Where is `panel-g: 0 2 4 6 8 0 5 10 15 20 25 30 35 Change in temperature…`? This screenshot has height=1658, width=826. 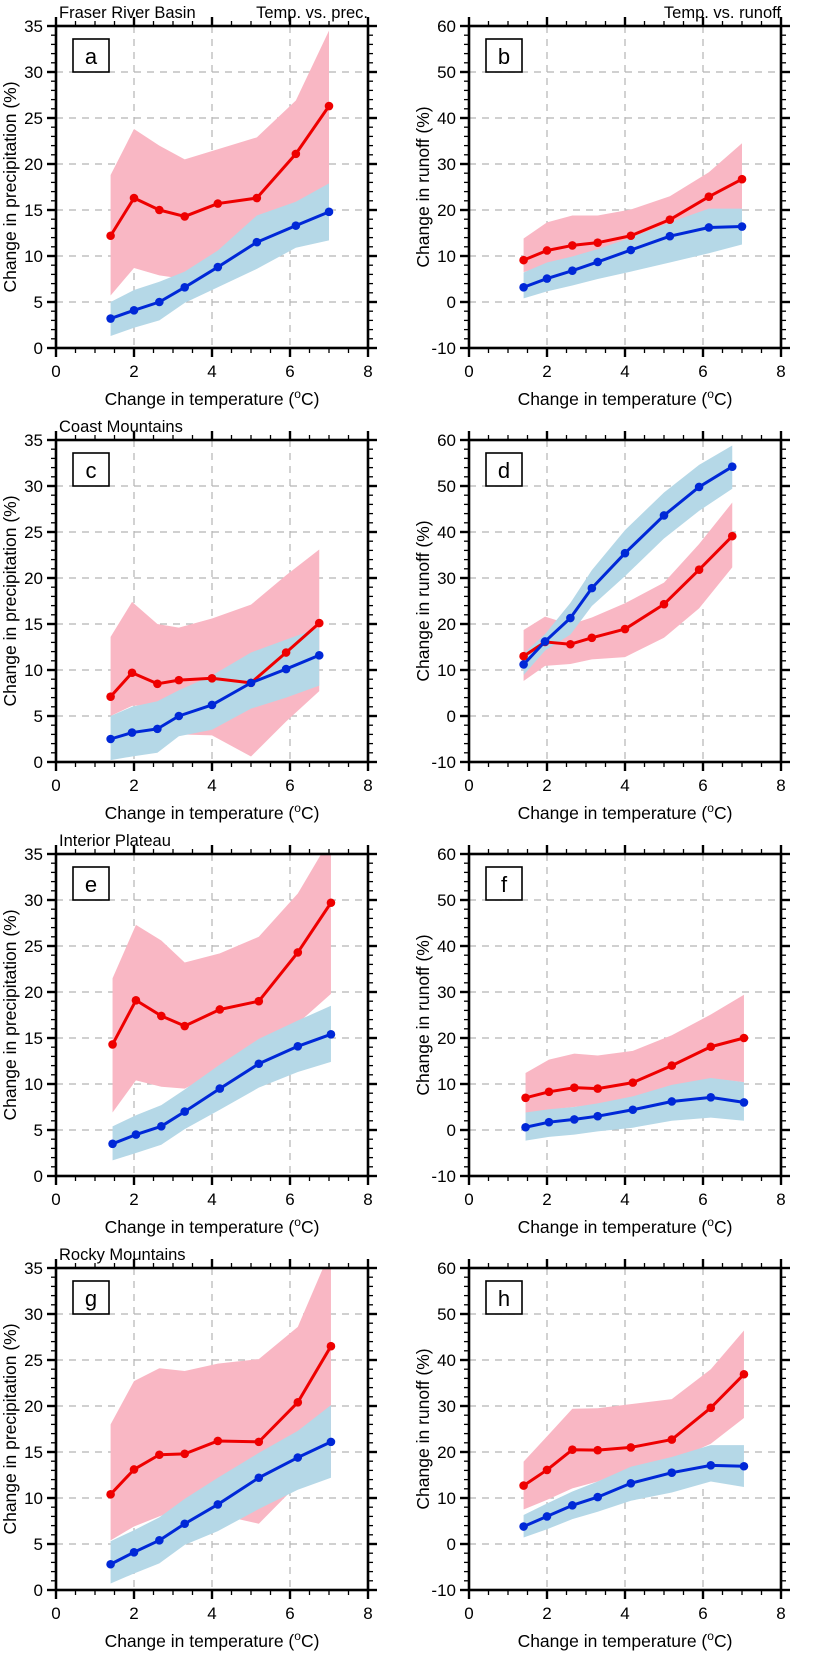
panel-g: 0 2 4 6 8 0 5 10 15 20 25 30 35 Change in temperature… is located at coordinates (206, 1449).